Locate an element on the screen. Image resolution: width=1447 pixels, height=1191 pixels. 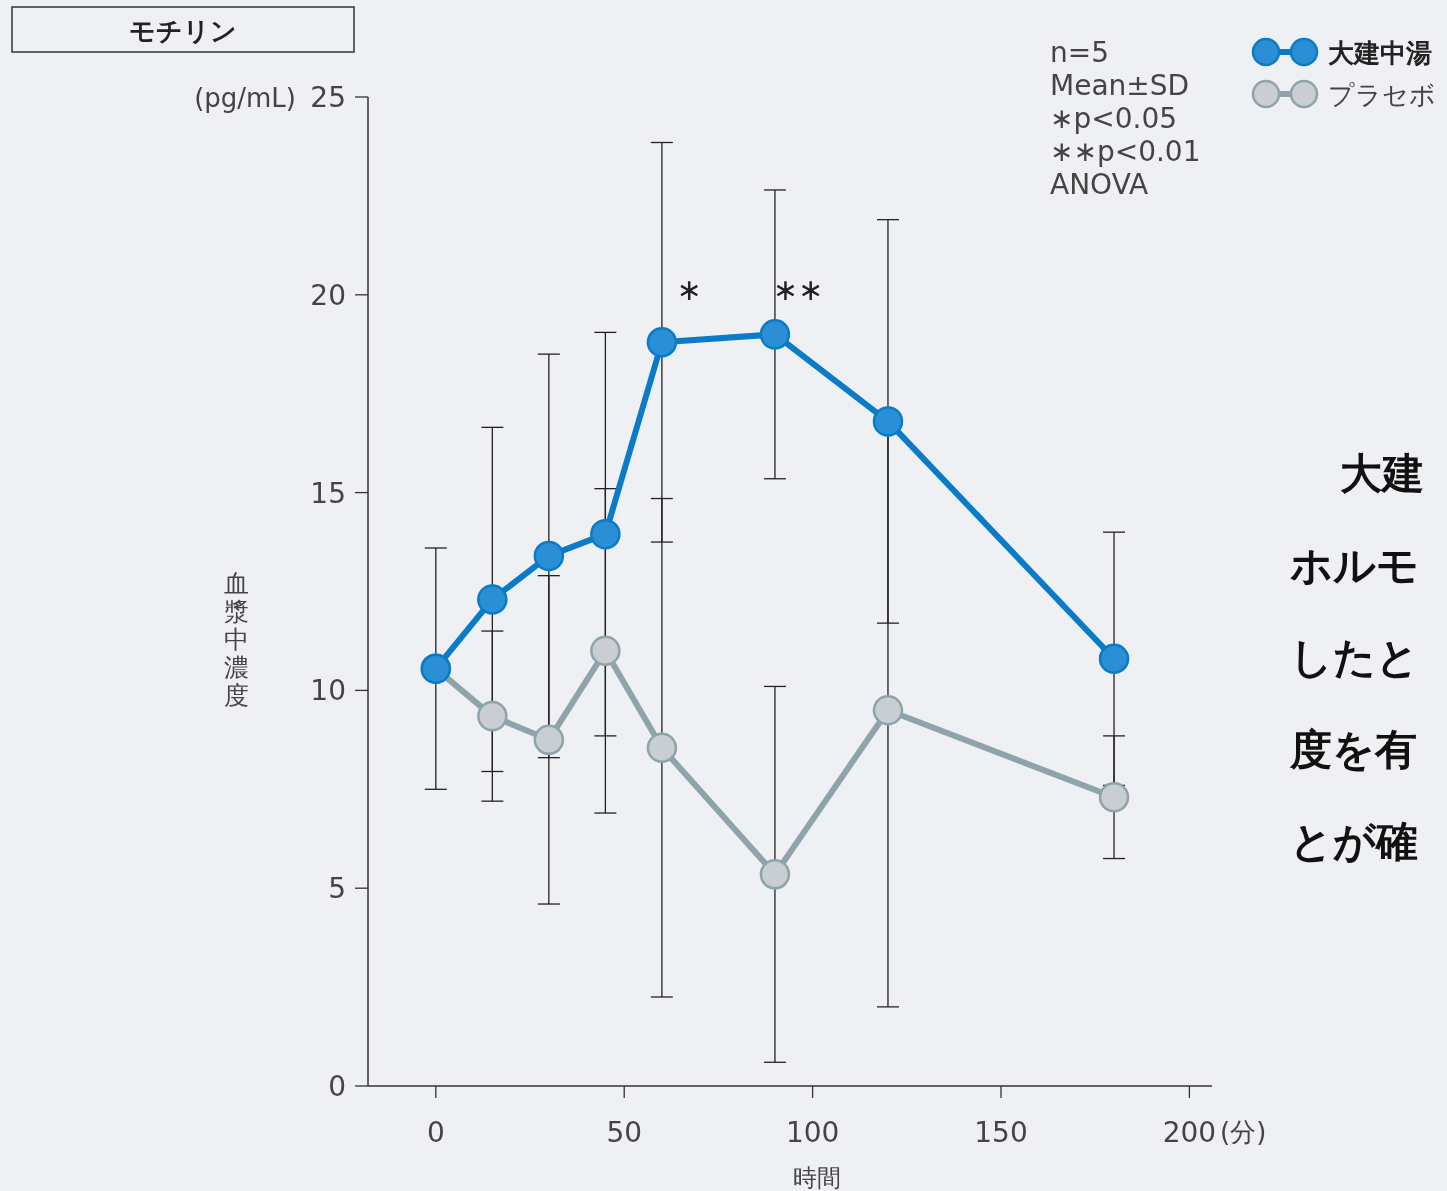
text: n=5 is located at coordinates (1080, 52).